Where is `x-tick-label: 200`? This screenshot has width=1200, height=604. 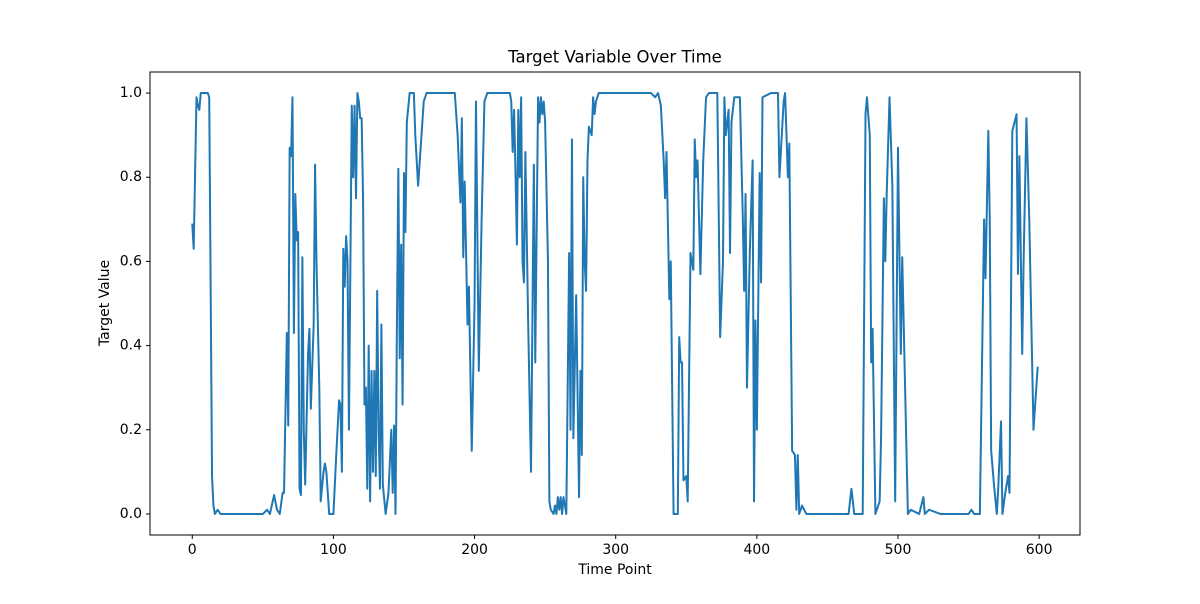 x-tick-label: 200 is located at coordinates (474, 550).